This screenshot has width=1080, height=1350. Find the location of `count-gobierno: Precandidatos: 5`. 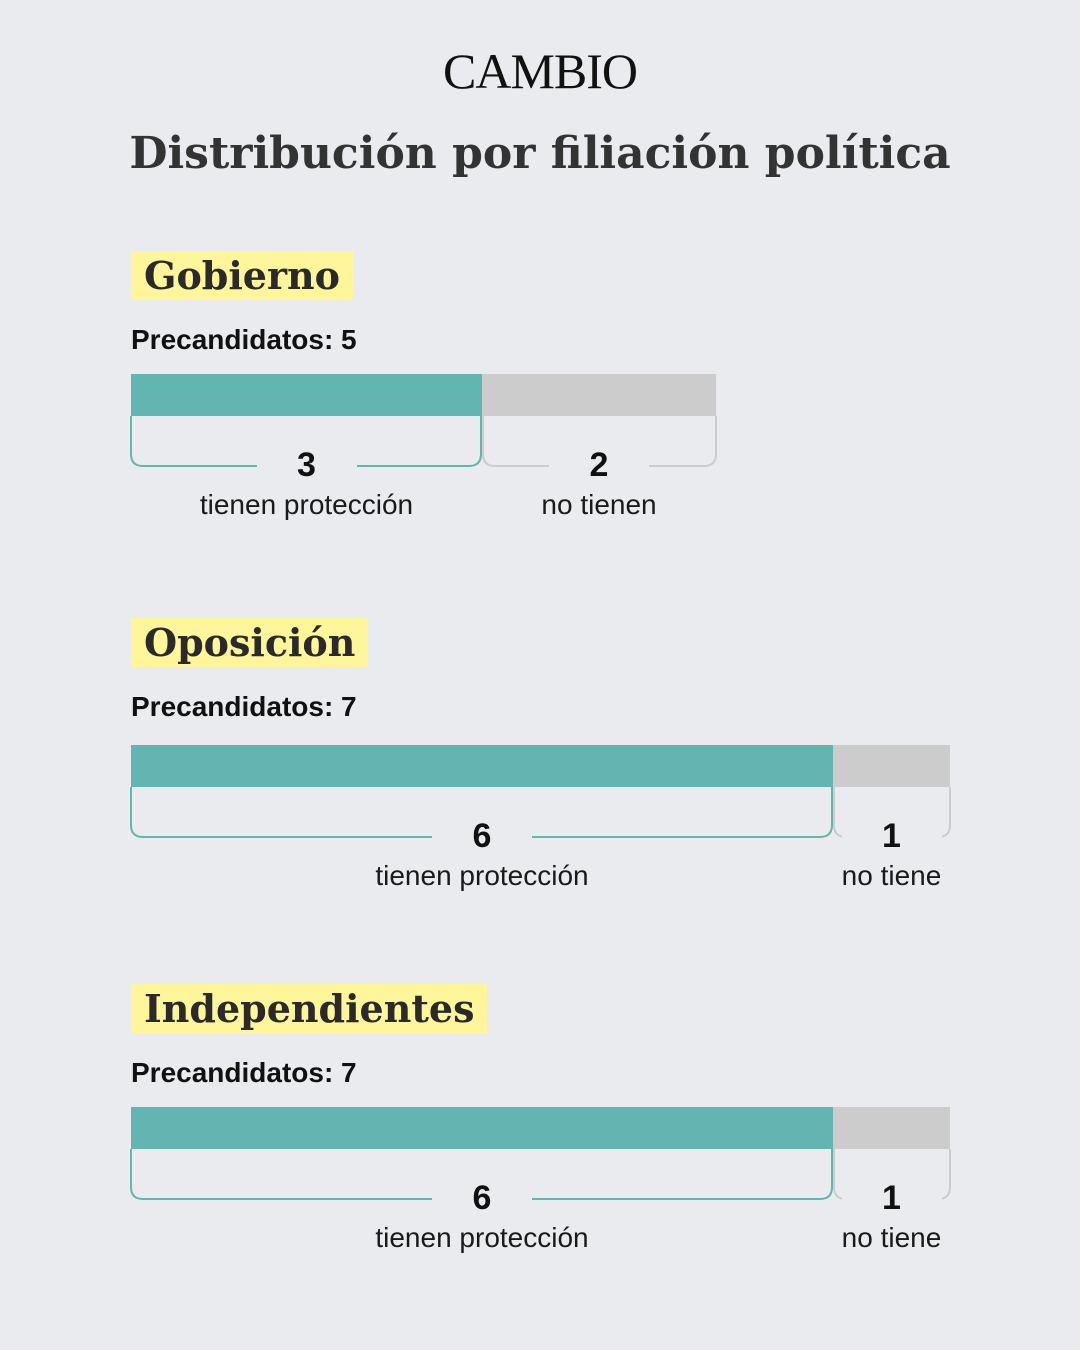

count-gobierno: Precandidatos: 5 is located at coordinates (244, 339).